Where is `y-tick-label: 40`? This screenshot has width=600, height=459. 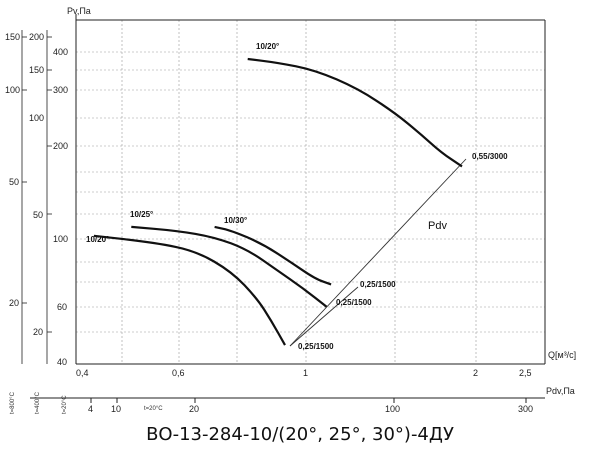 y-tick-label: 40 is located at coordinates (62, 362).